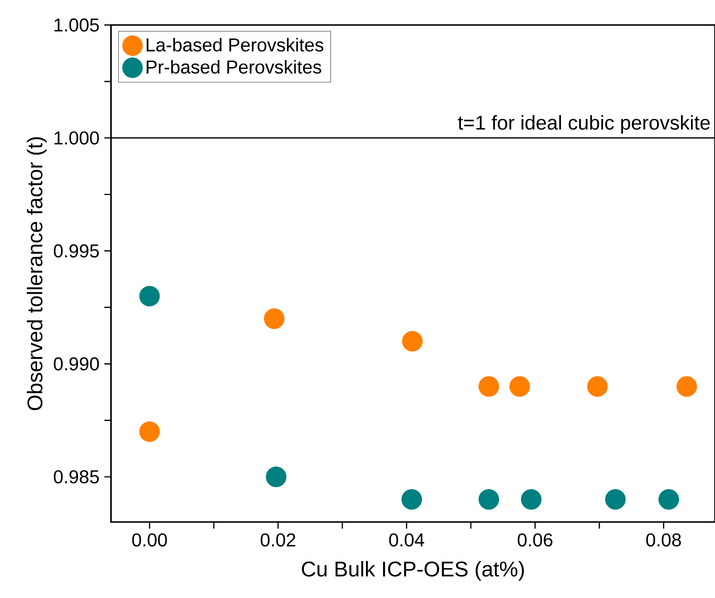 The width and height of the screenshot is (715, 598). Describe the element at coordinates (663, 540) in the screenshot. I see `x-tick-label: 0.08` at that location.